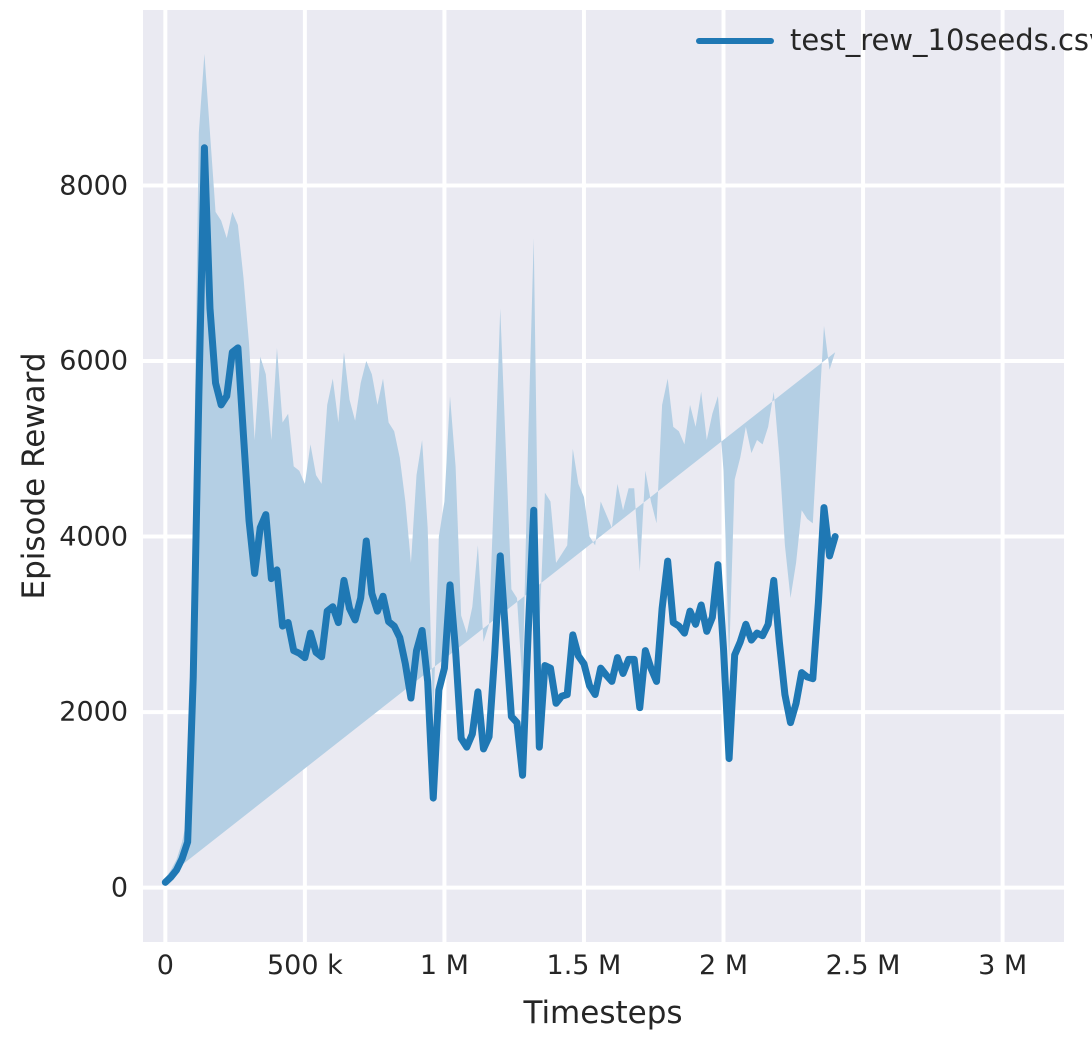 Image resolution: width=1092 pixels, height=1050 pixels. I want to click on x-tick-label: 3 M, so click(1003, 965).